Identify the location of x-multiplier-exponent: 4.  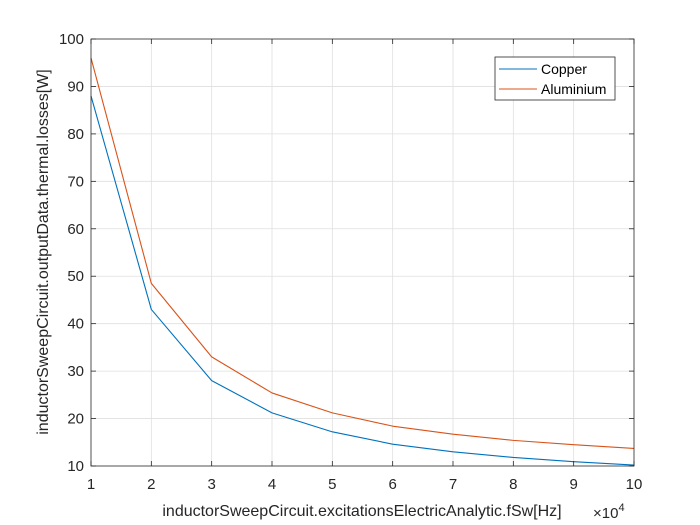
(621, 508).